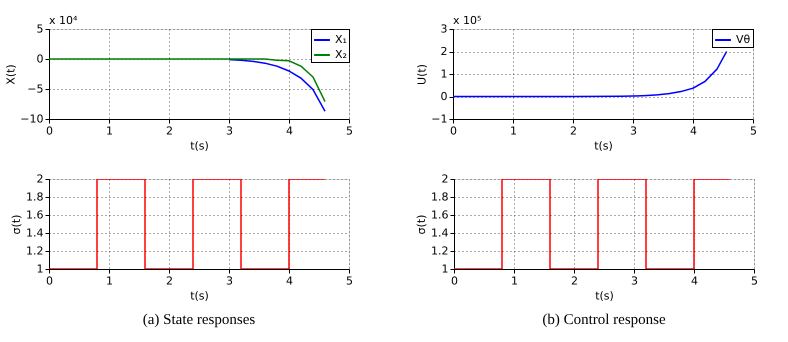 This screenshot has height=342, width=788. Describe the element at coordinates (63, 20) in the screenshot. I see `text: x 10⁴` at that location.